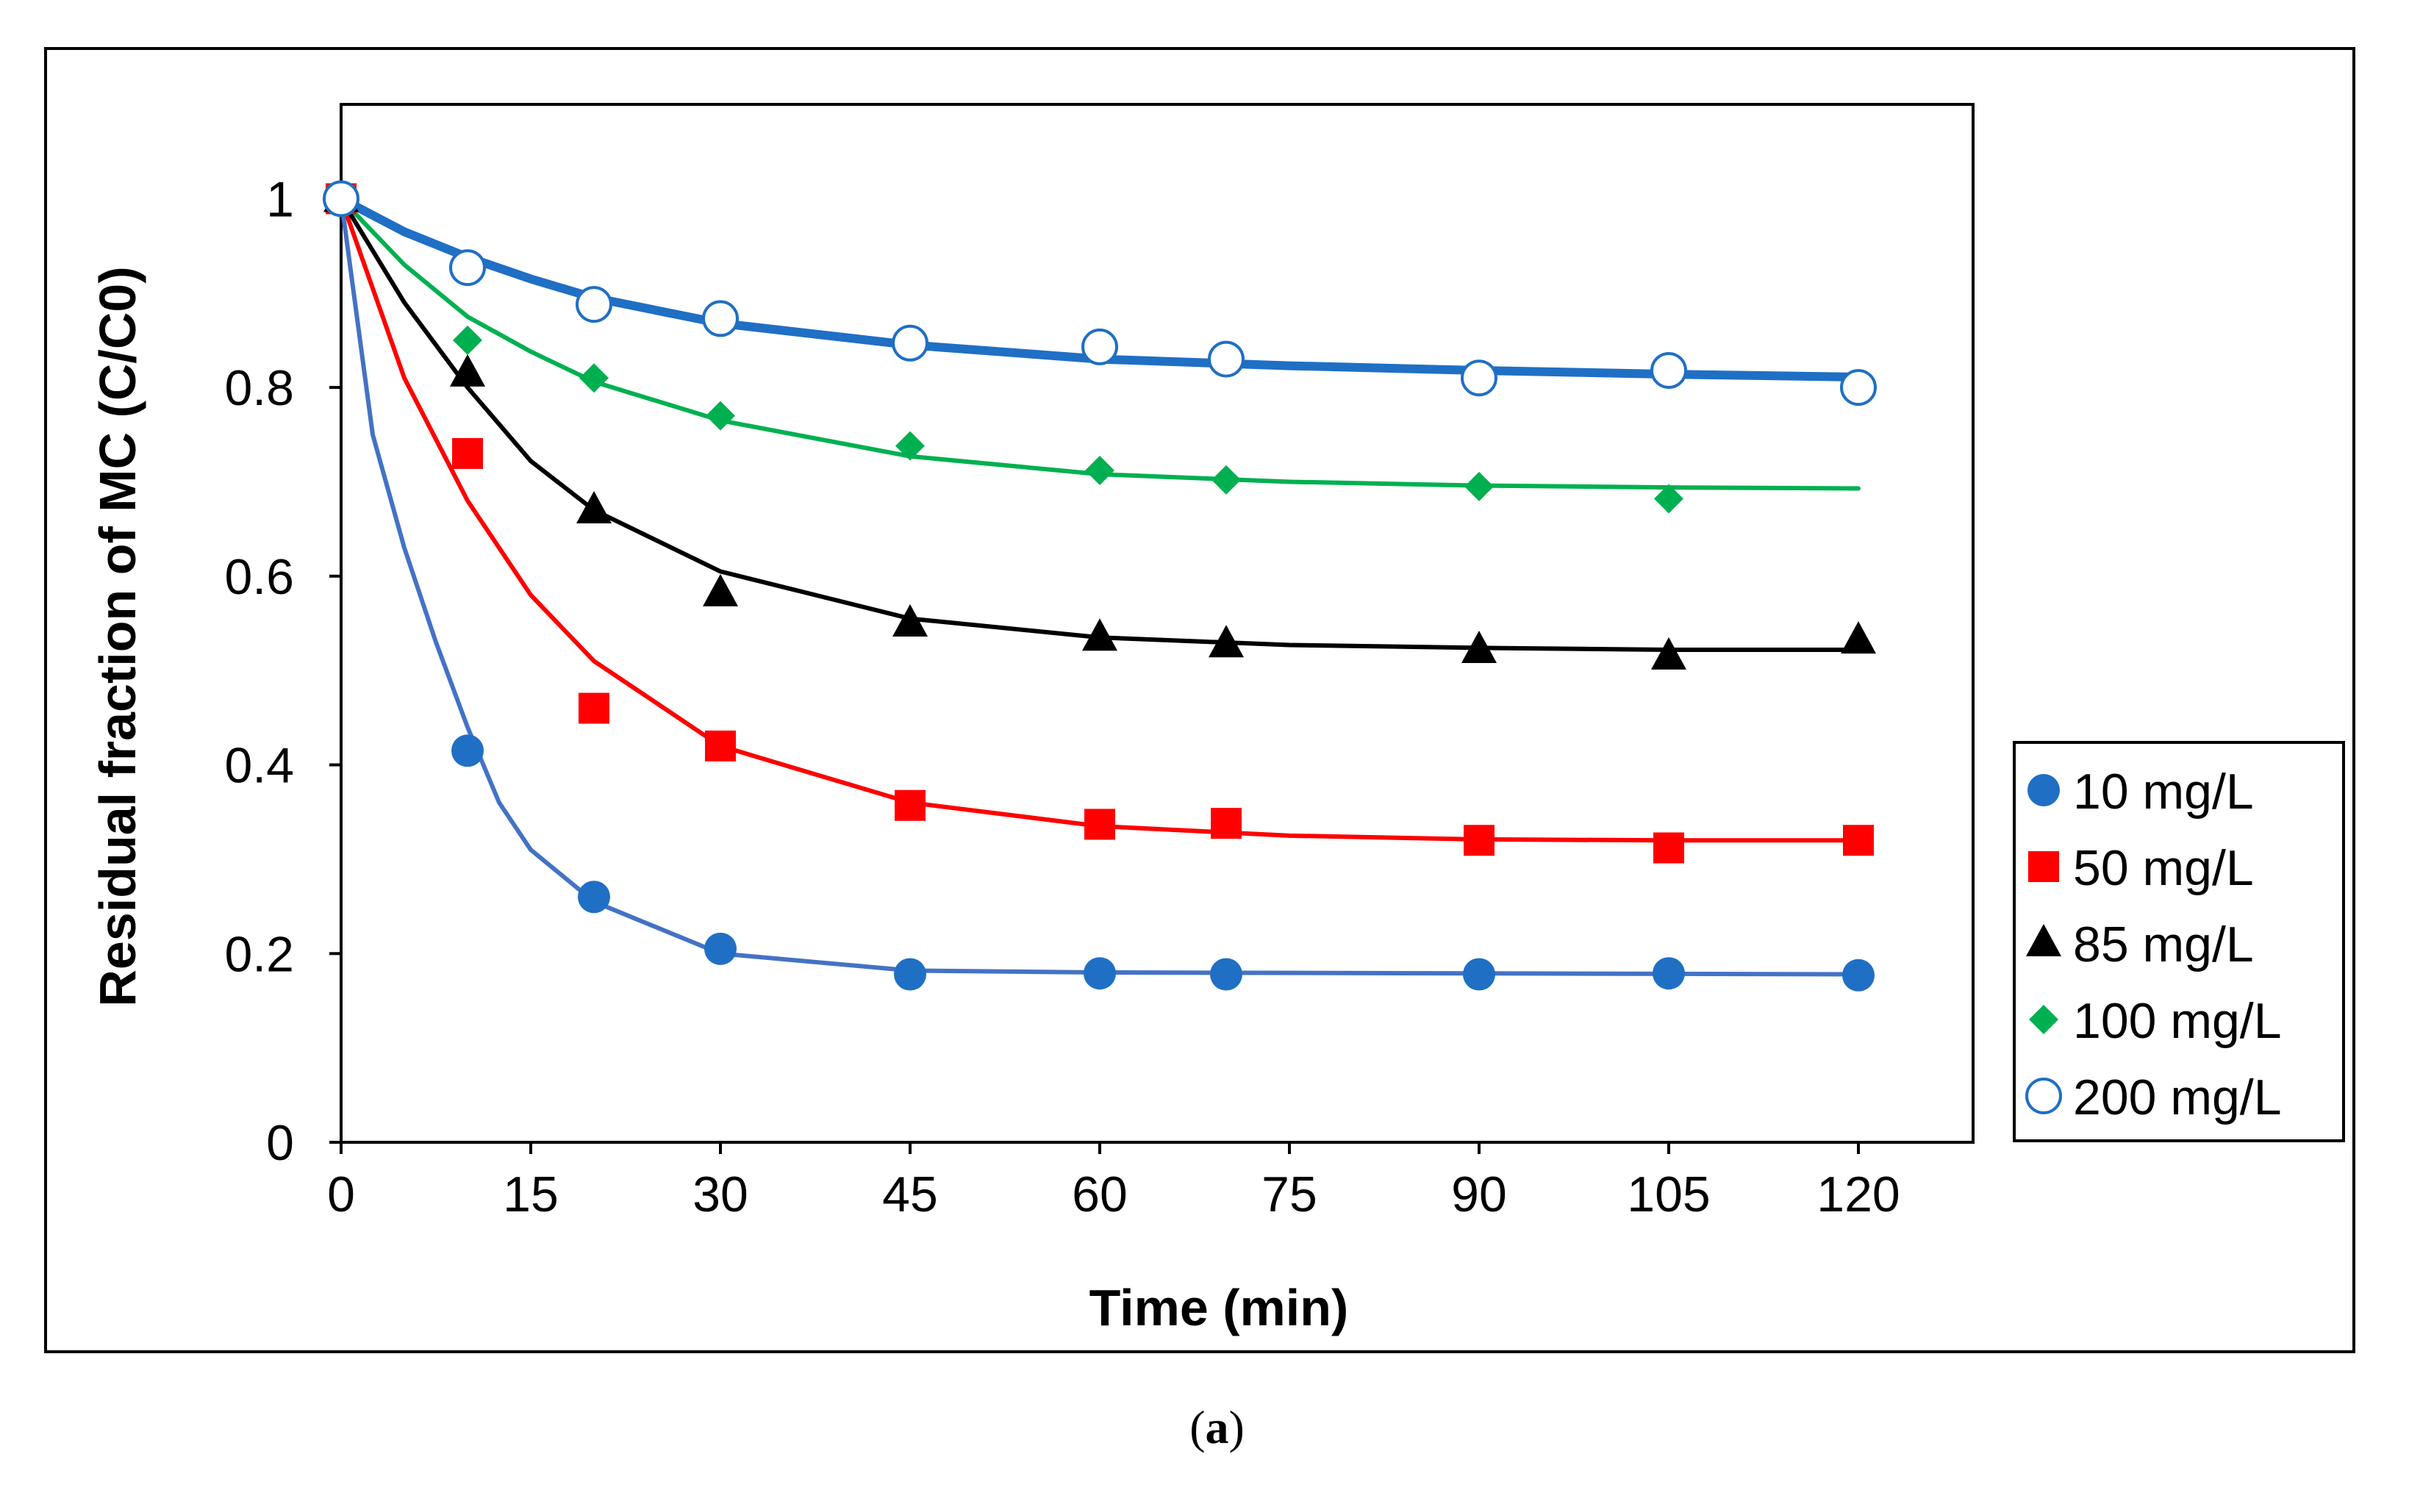  I want to click on x-axis-ticks: 0 15 30 45 60 75 90 105 120, so click(1113, 1182).